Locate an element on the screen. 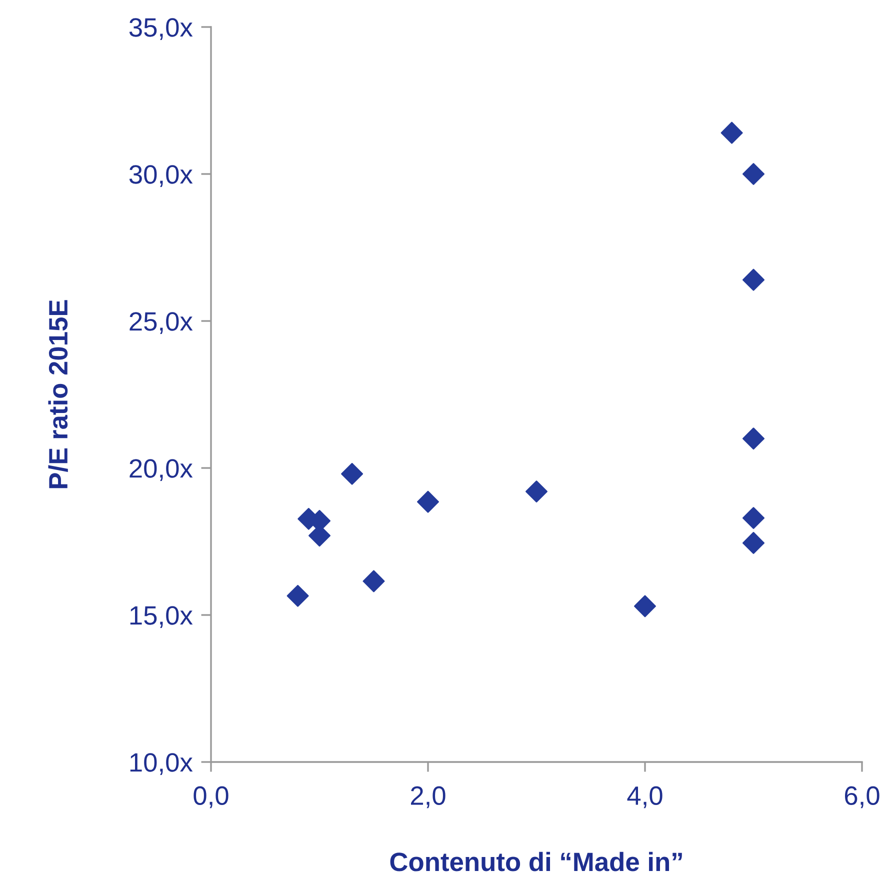  y-tick-label: 30,0x is located at coordinates (161, 176).